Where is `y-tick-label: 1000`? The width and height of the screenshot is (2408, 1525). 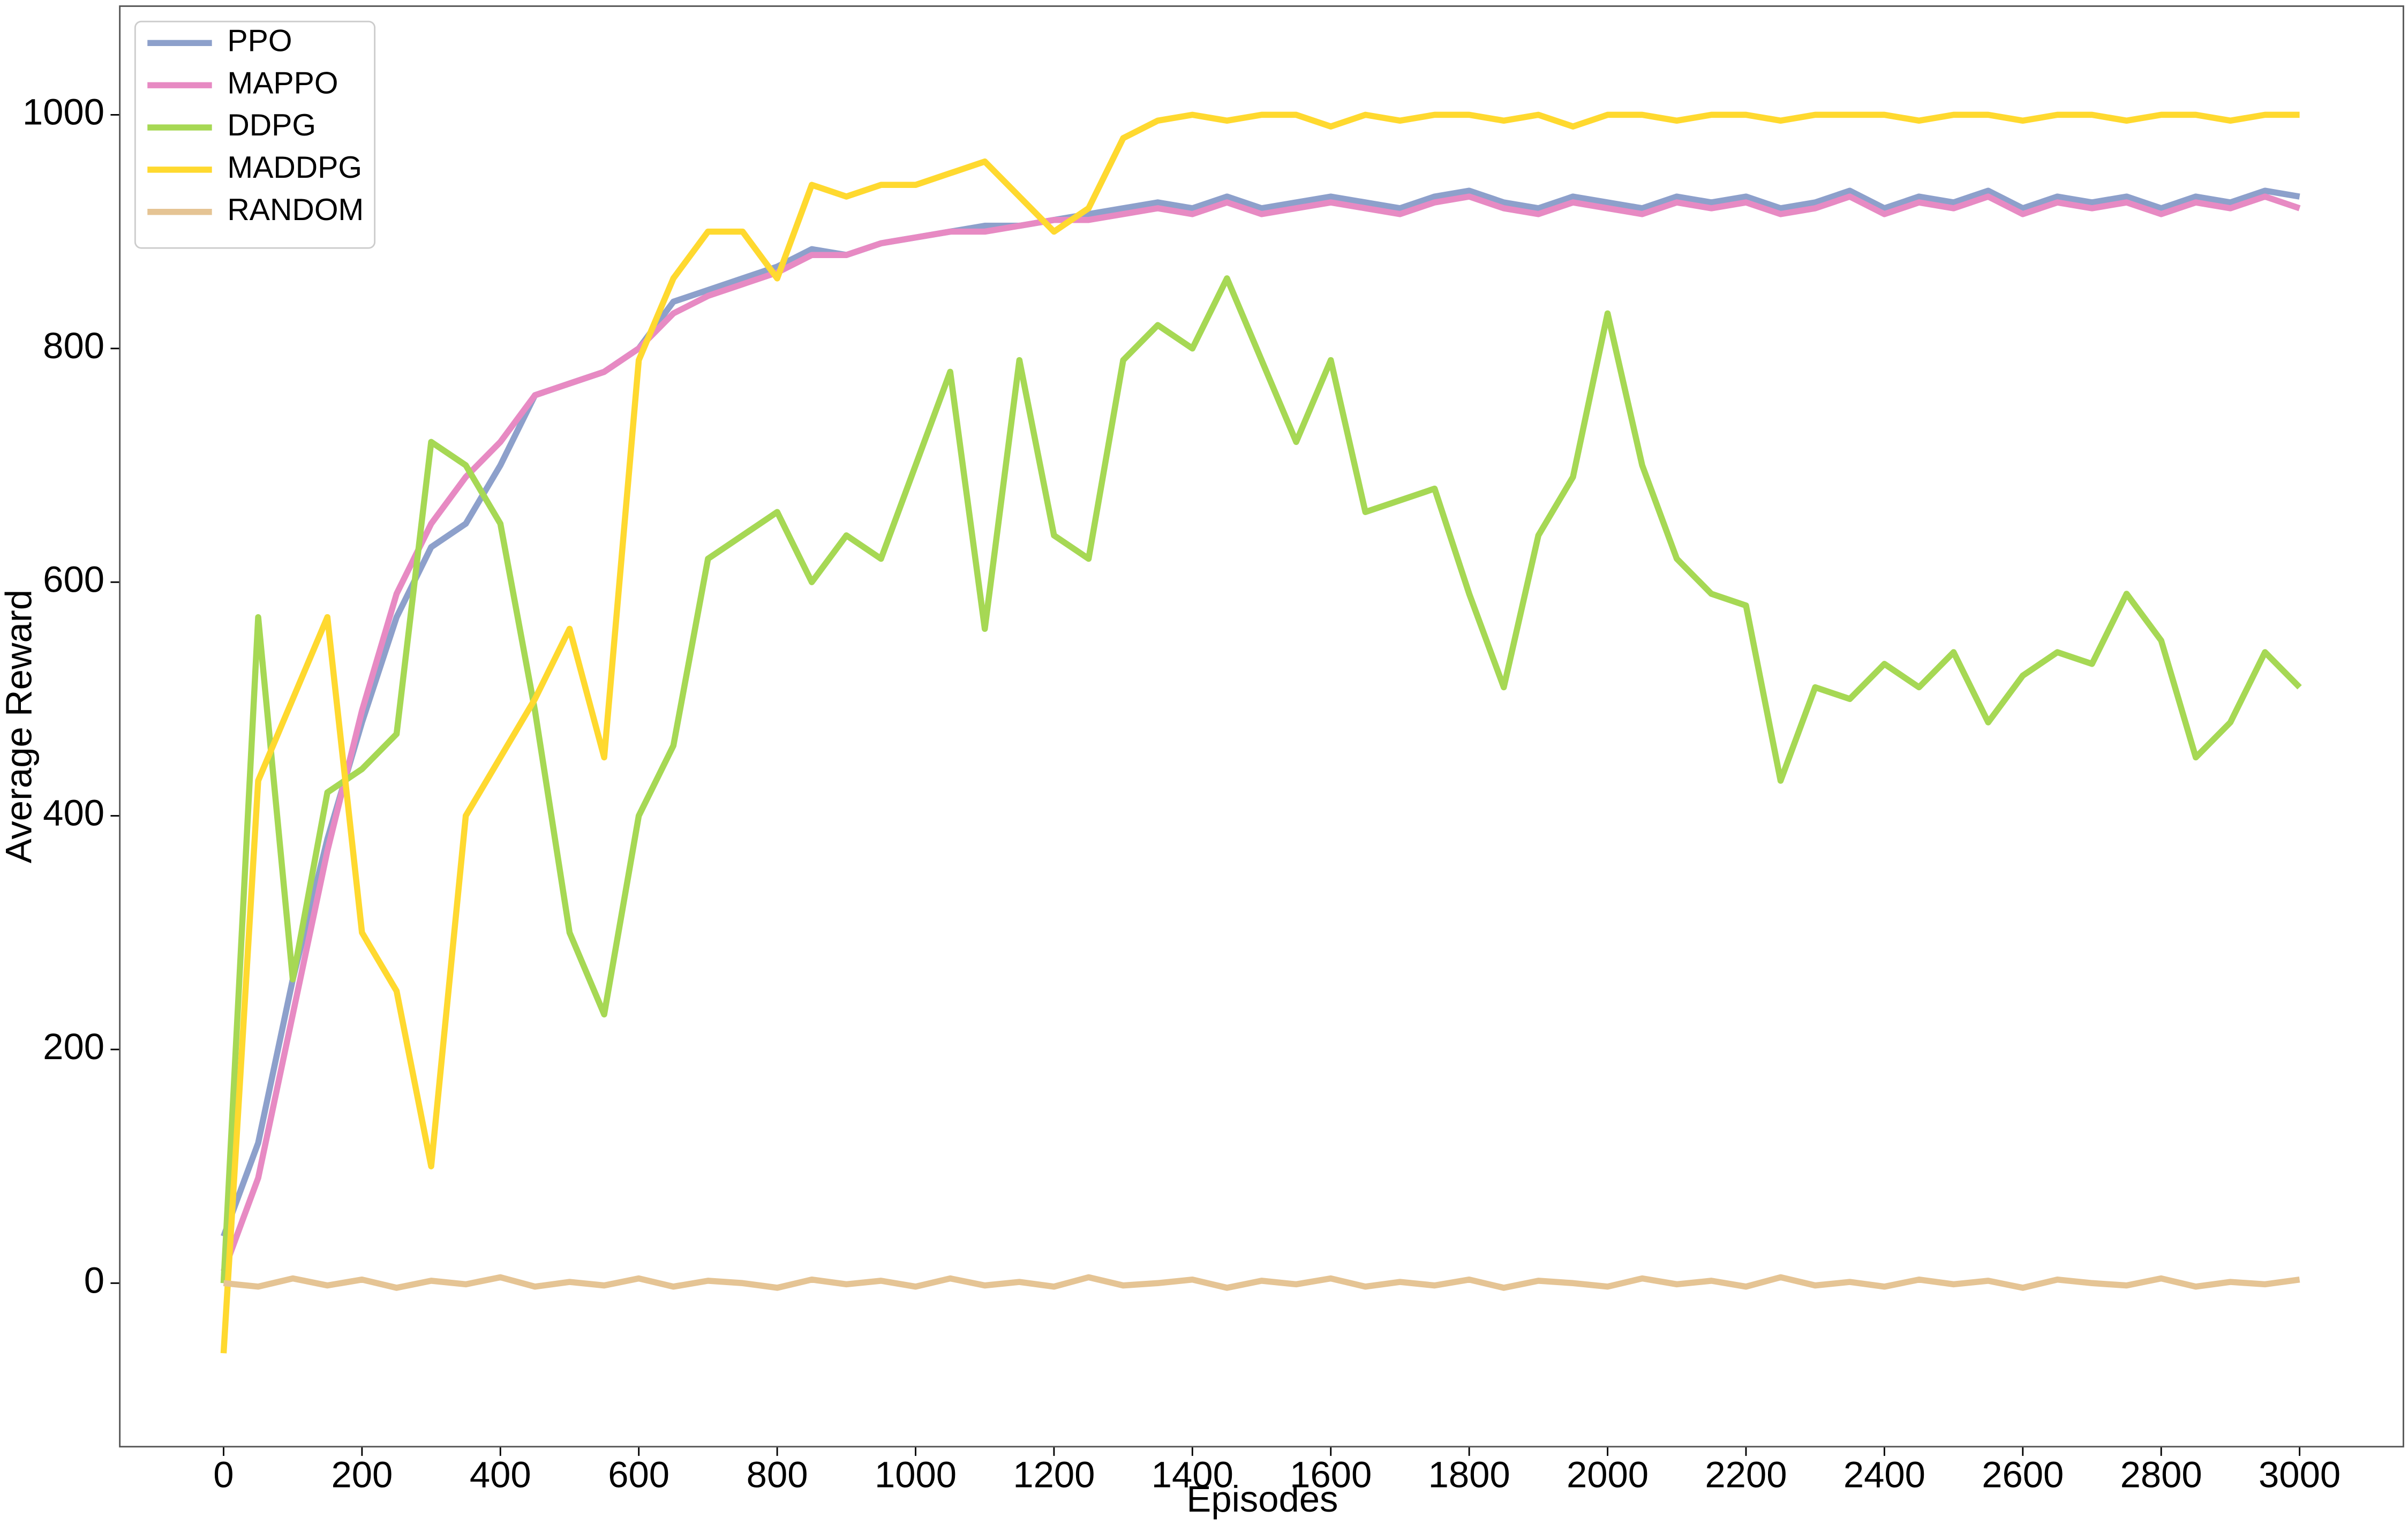 y-tick-label: 1000 is located at coordinates (63, 112).